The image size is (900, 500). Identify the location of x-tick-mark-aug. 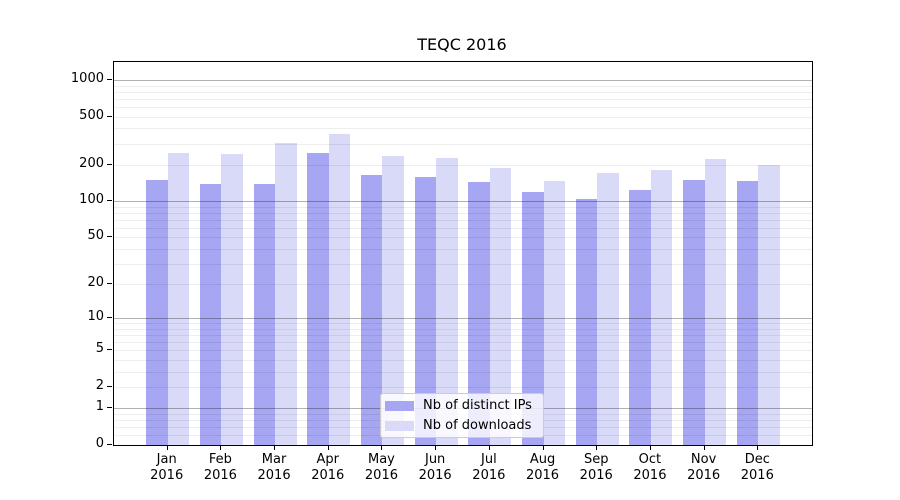
(543, 447).